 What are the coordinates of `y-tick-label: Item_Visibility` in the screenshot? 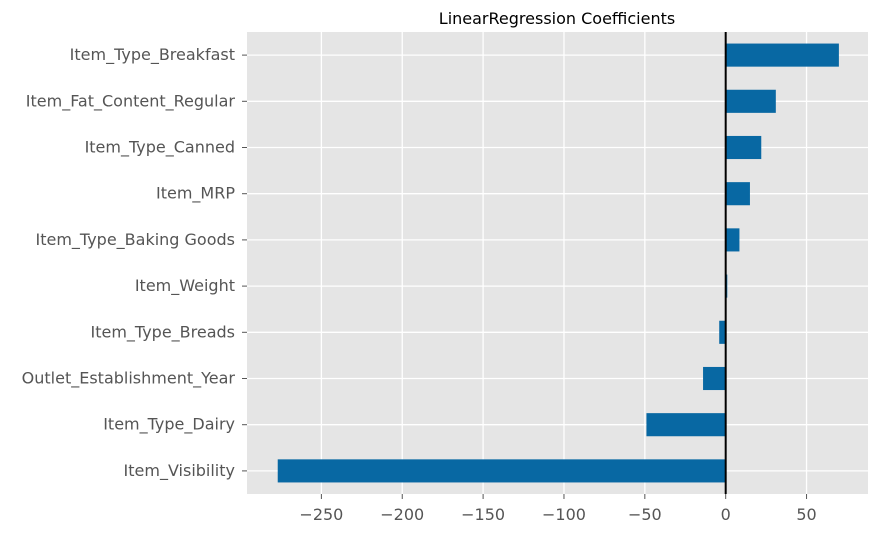 It's located at (179, 471).